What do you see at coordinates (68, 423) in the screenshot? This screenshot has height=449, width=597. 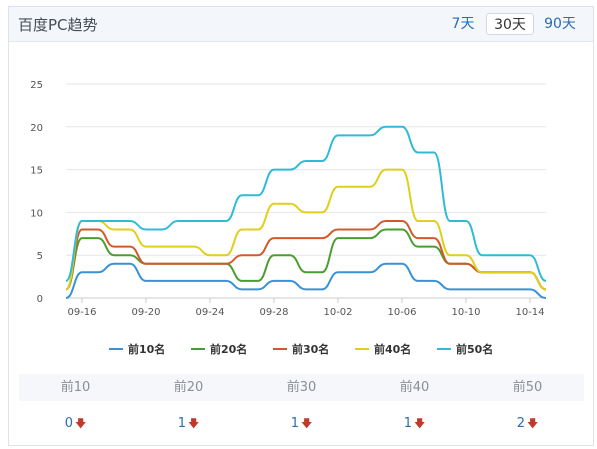 I see `stats-value-top10: 0` at bounding box center [68, 423].